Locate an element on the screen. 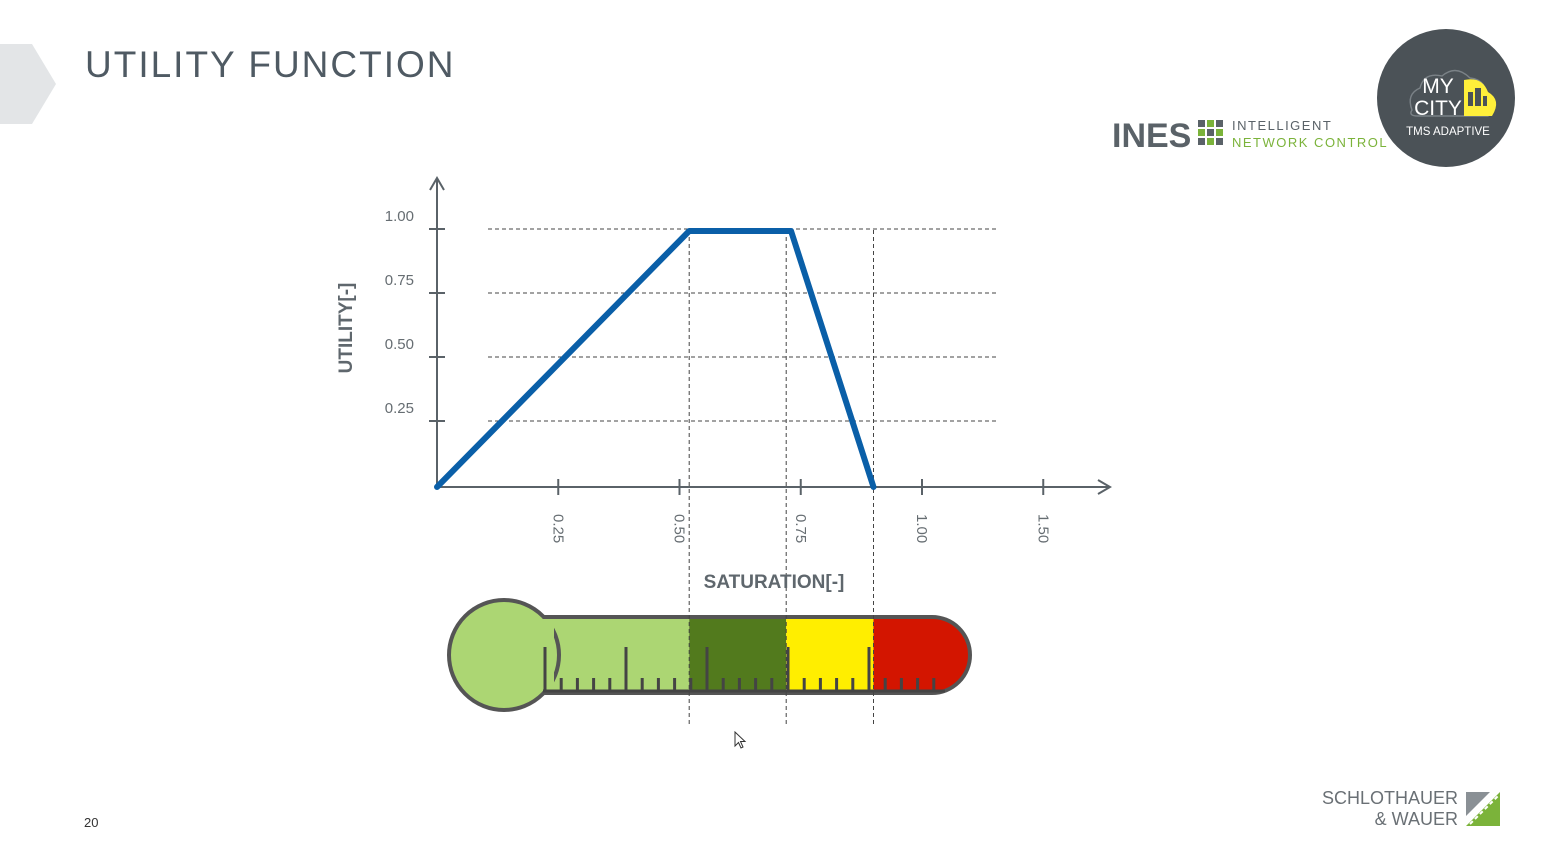  y-tick-label: 1.00 is located at coordinates (399, 216).